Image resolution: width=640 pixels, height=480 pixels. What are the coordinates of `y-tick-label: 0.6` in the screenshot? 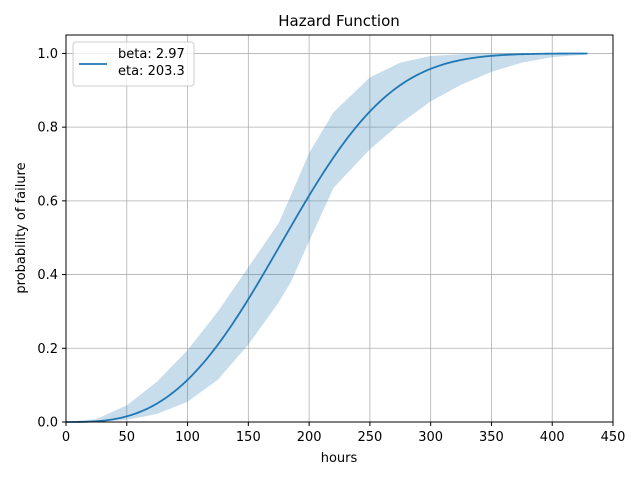 It's located at (47, 201).